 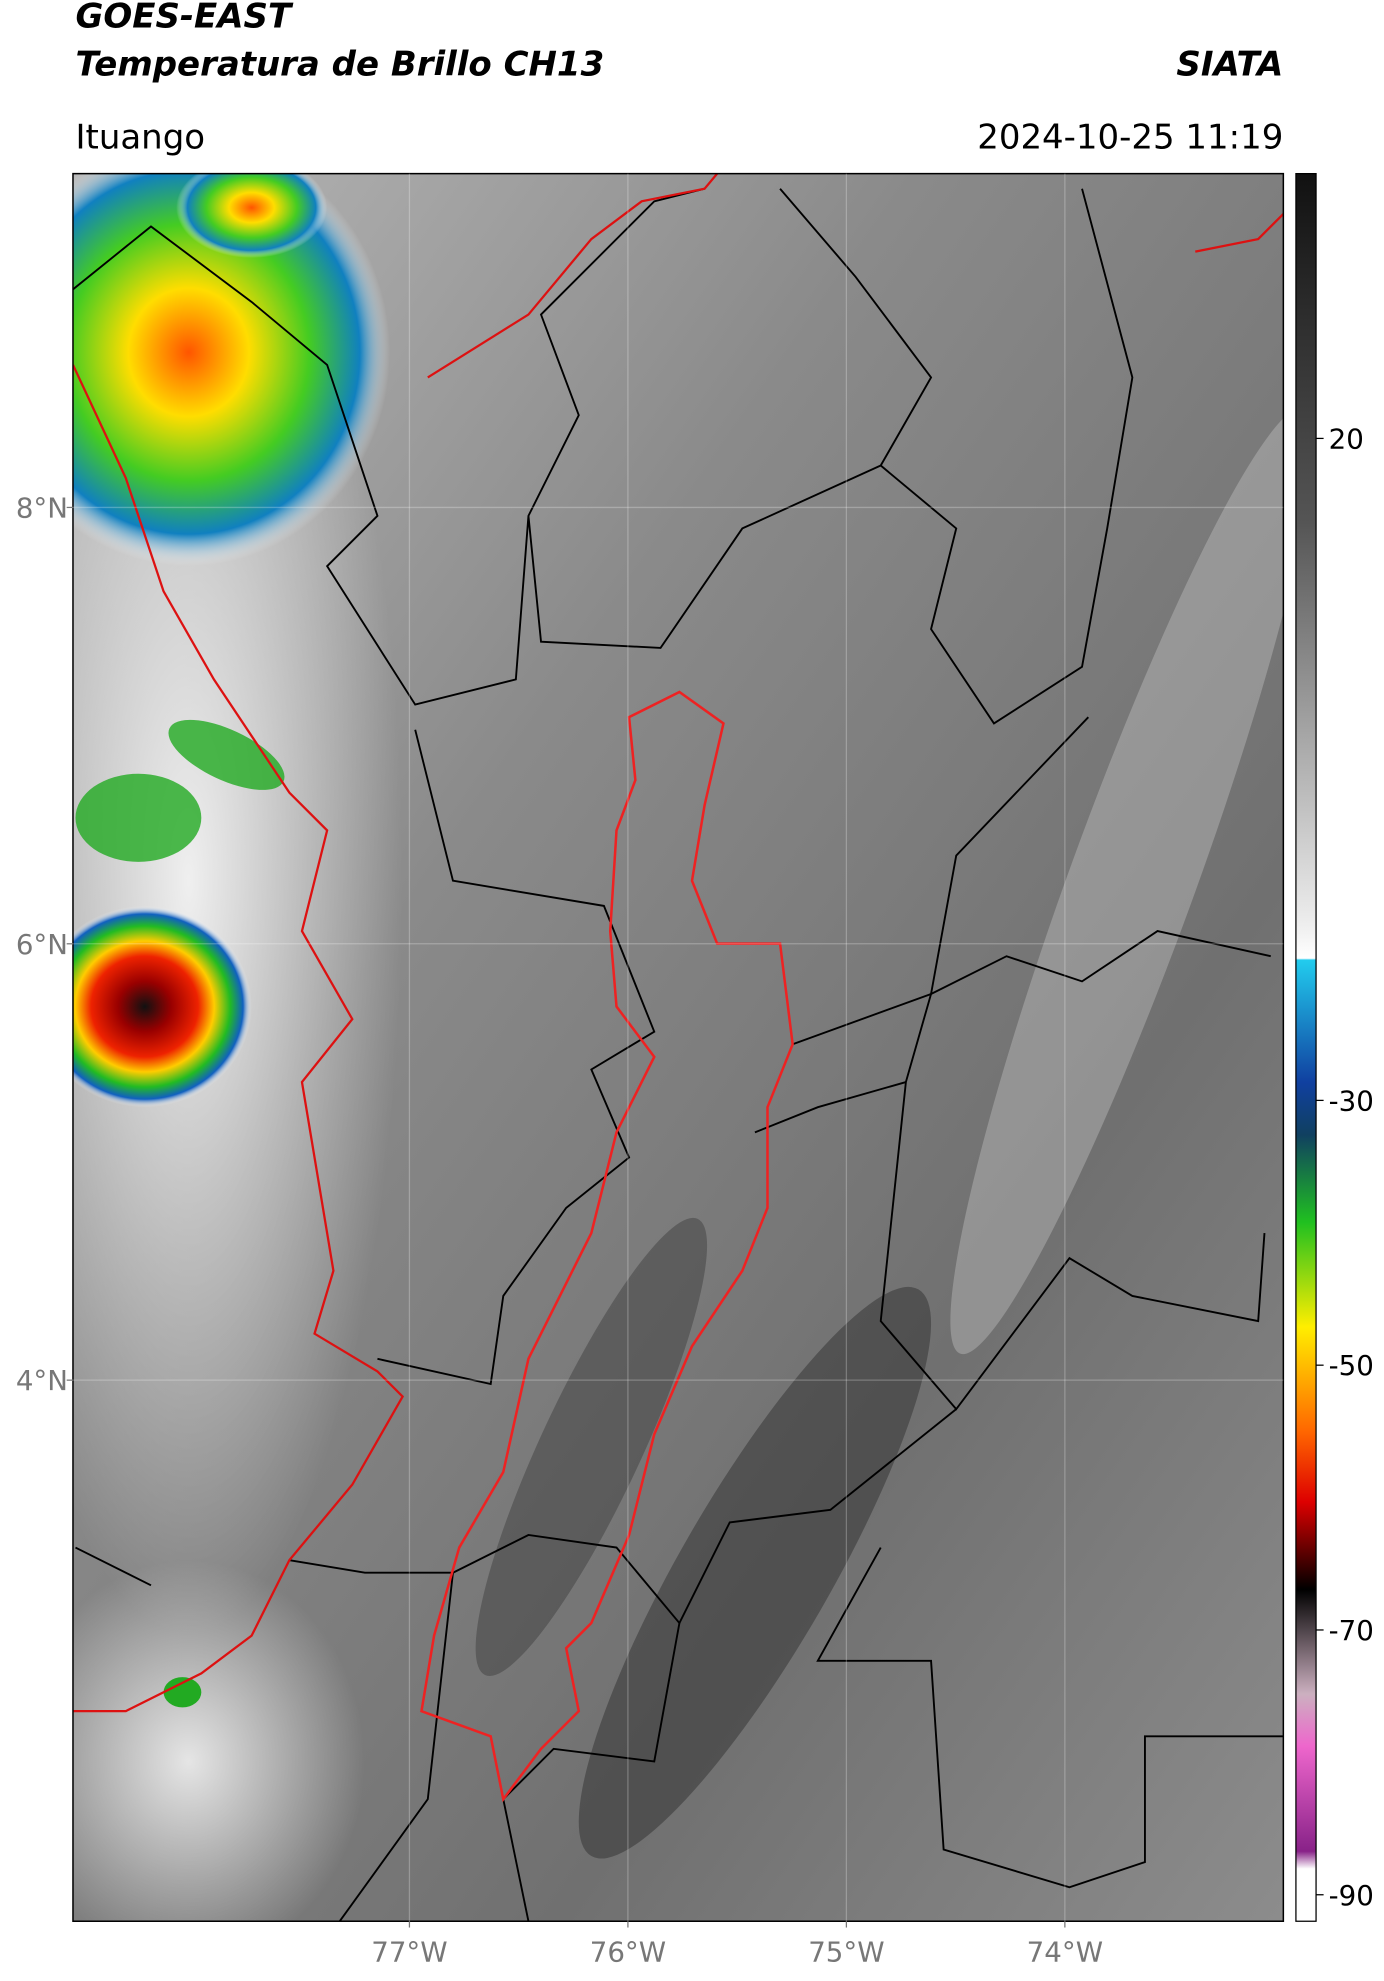 What do you see at coordinates (1351, 1365) in the screenshot?
I see `colorbar-tick-label: -50` at bounding box center [1351, 1365].